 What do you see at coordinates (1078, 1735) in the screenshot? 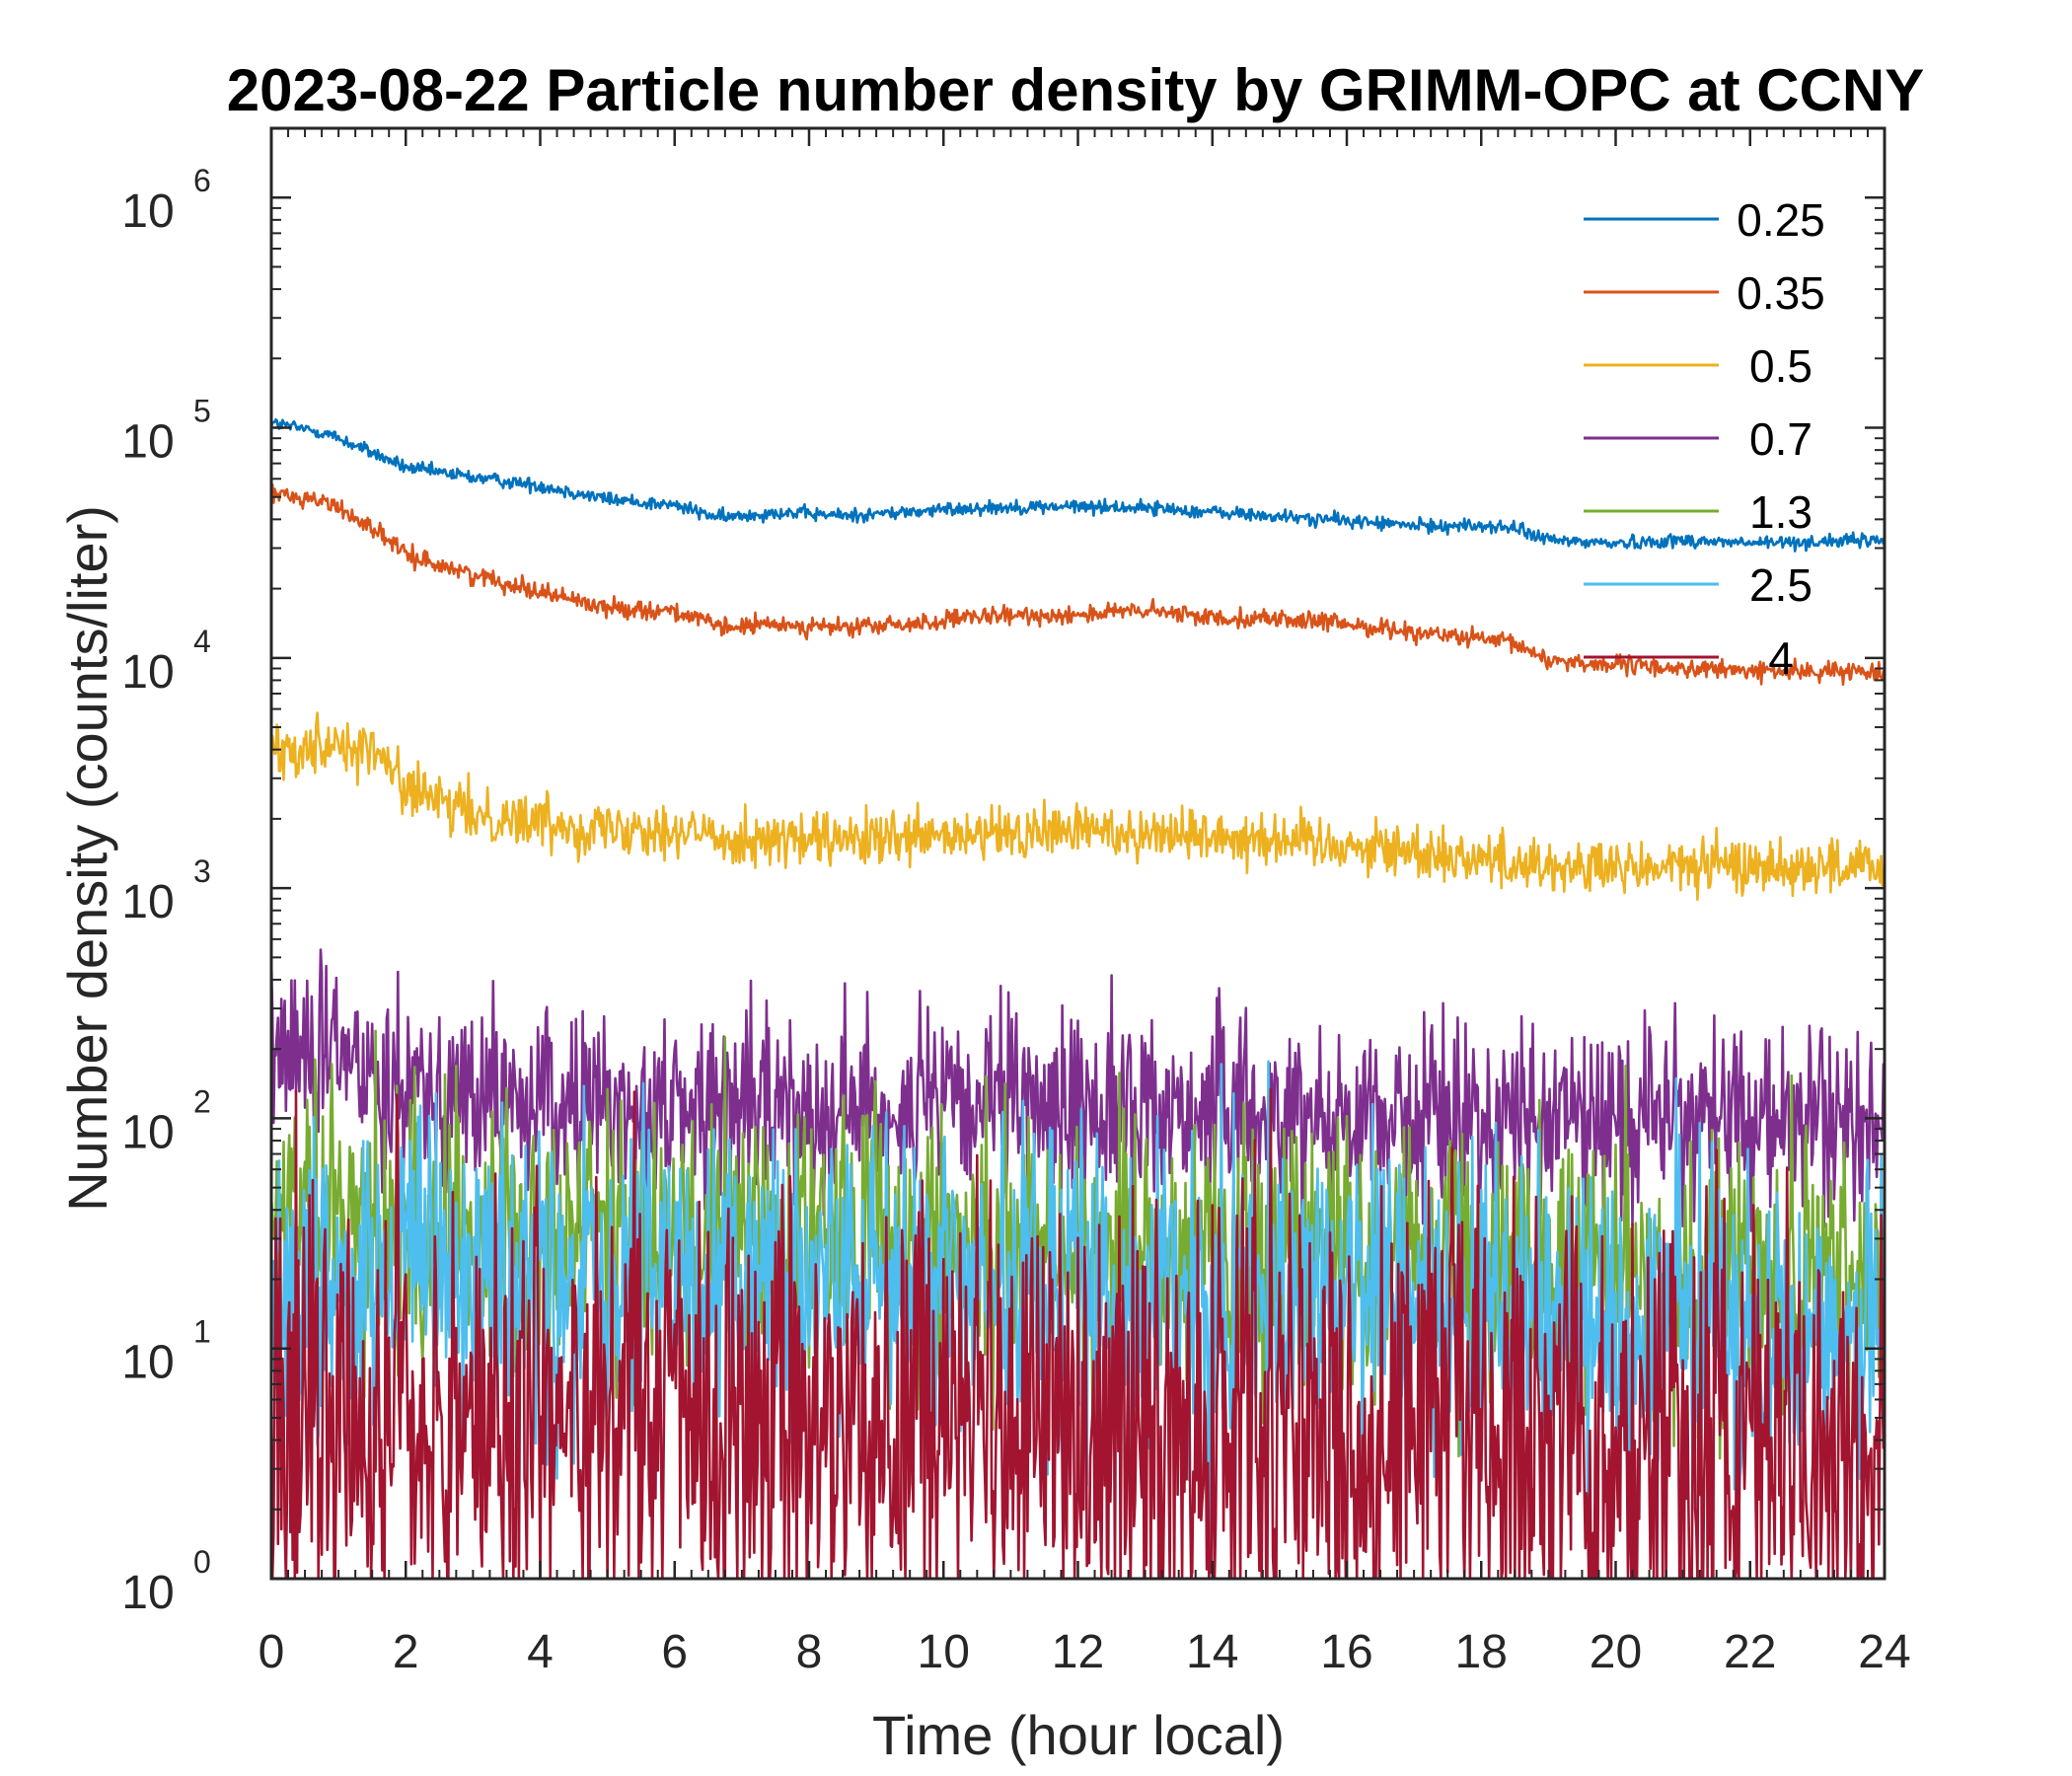
I see `x-axis-title: Time (hour local)` at bounding box center [1078, 1735].